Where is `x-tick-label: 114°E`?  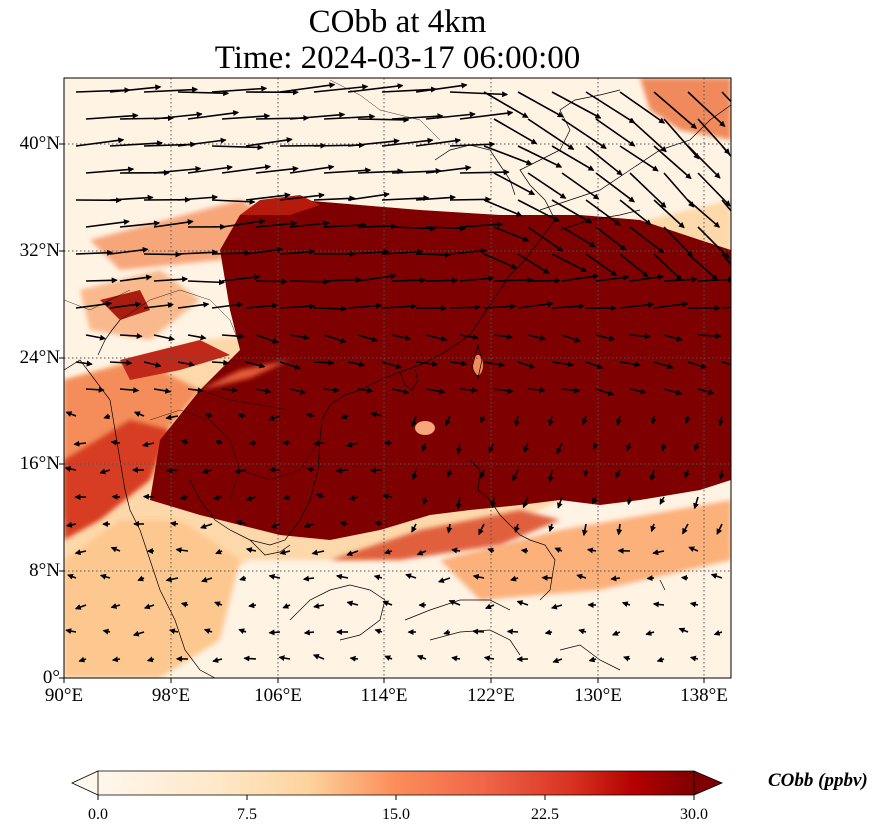
x-tick-label: 114°E is located at coordinates (384, 695).